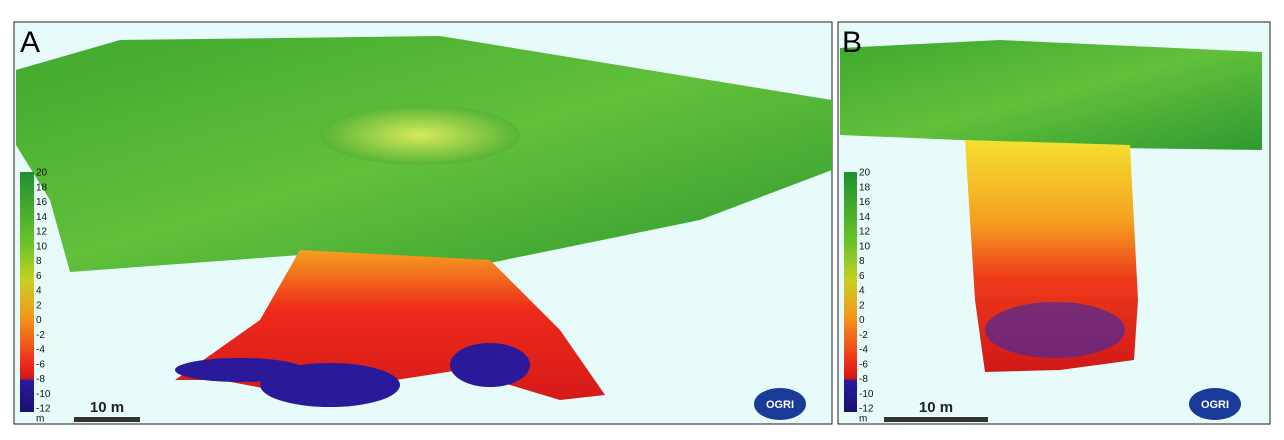 The height and width of the screenshot is (440, 1284). Describe the element at coordinates (420, 135) in the screenshot. I see `sinkhole-crater` at that location.